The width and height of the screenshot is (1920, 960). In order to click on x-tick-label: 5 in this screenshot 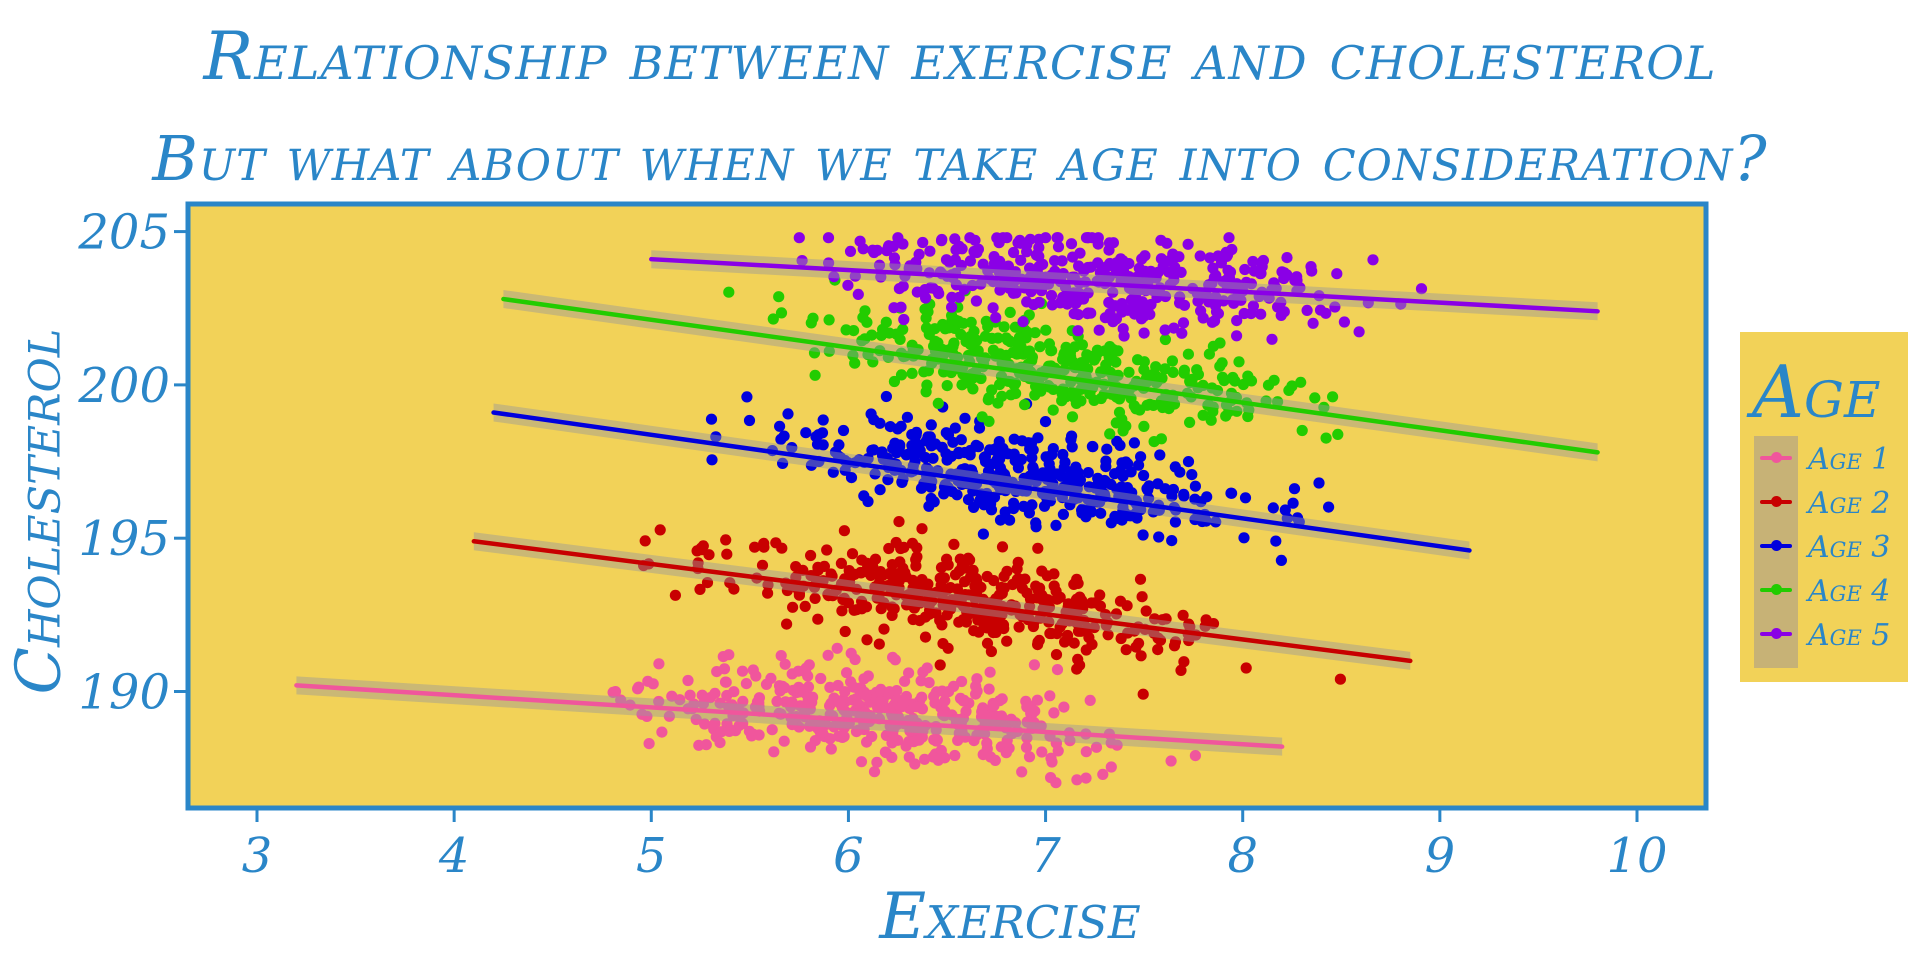, I will do `click(651, 856)`.